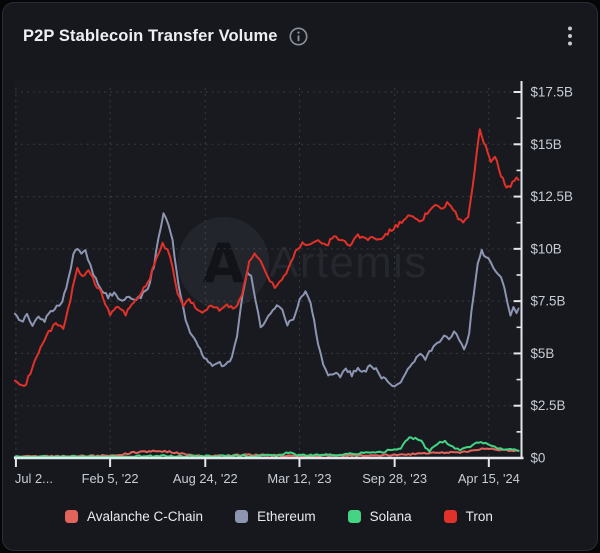 This screenshot has width=600, height=553. I want to click on legend-swatch-avalanche-c-chain, so click(71, 516).